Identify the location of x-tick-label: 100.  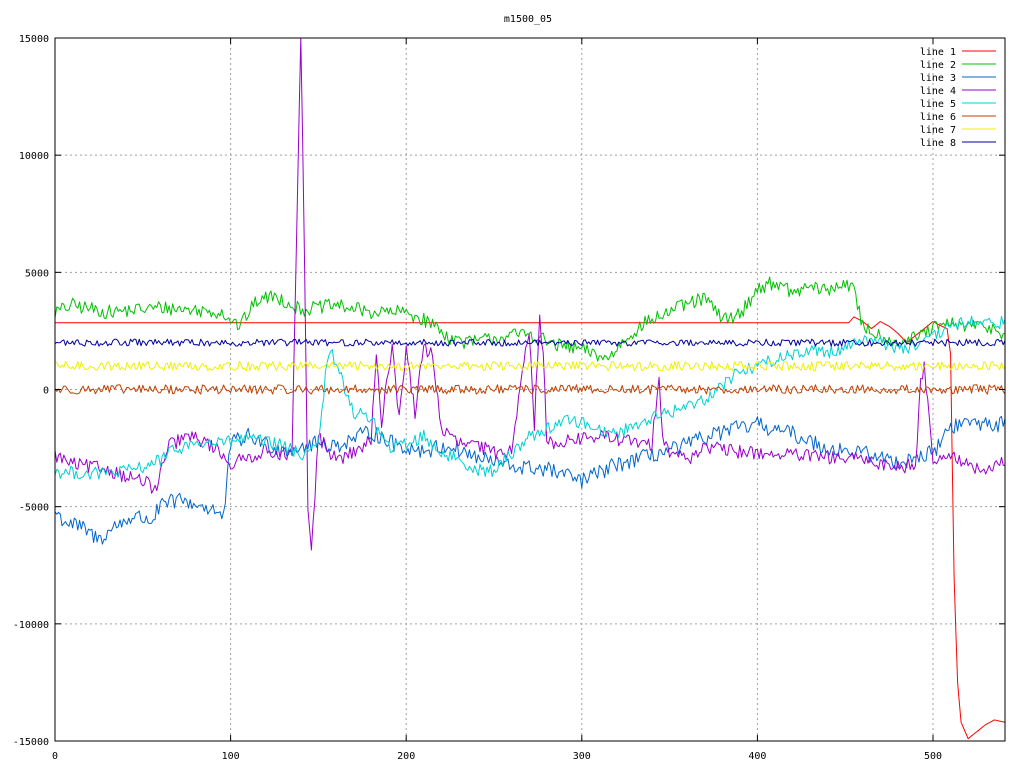
(231, 756).